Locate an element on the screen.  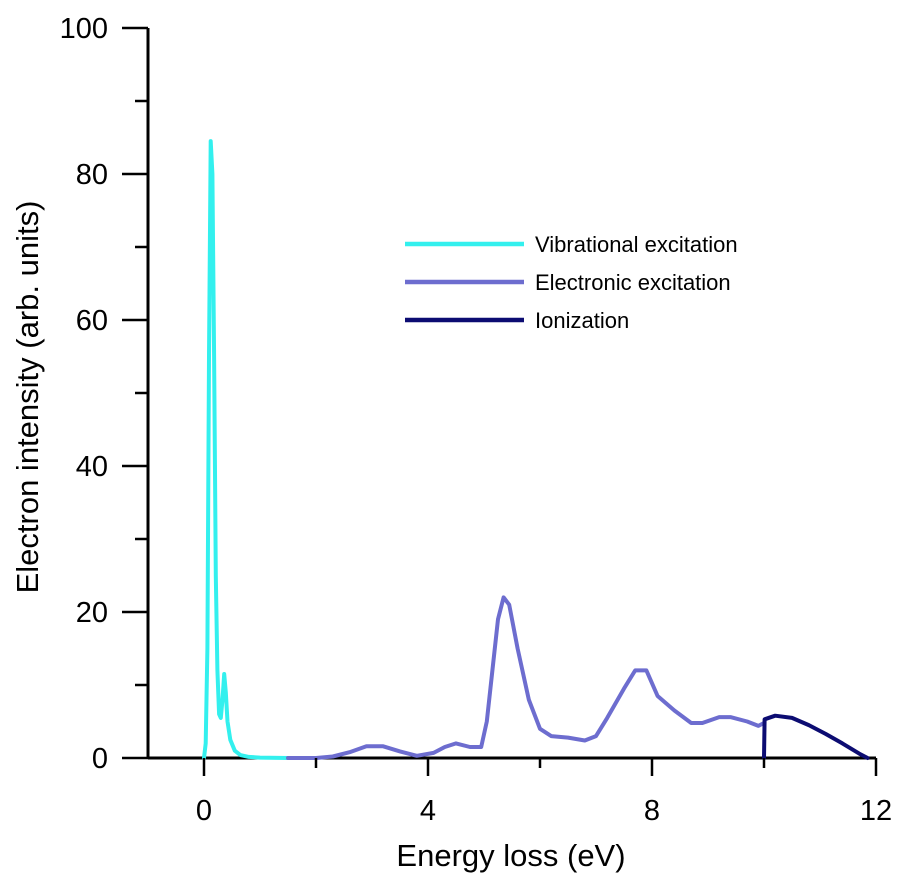
series-line-vibrational is located at coordinates (246, 449).